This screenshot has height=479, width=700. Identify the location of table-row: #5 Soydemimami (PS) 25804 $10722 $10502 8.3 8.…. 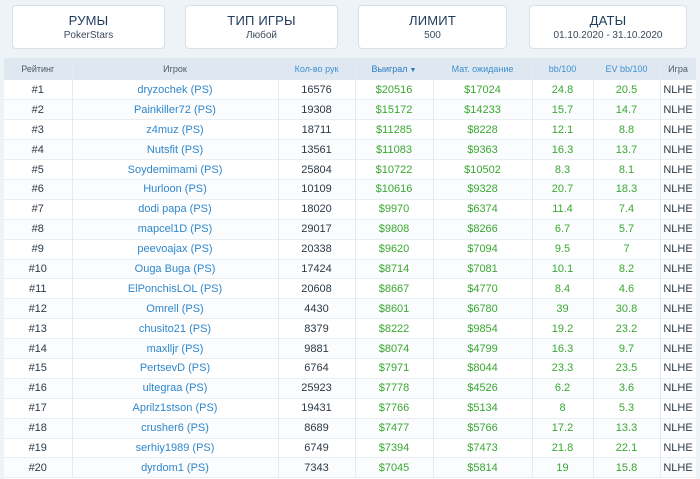
(350, 169).